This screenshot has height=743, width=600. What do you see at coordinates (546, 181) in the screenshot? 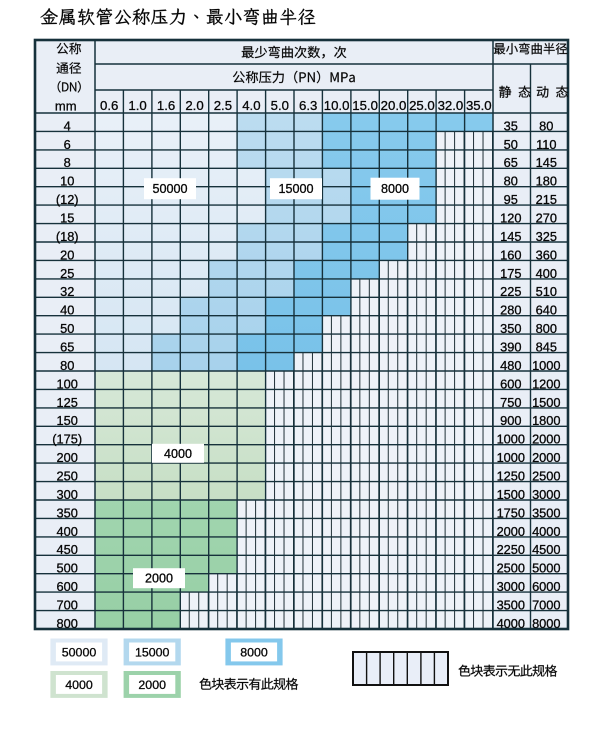
I see `svg-text: 180` at bounding box center [546, 181].